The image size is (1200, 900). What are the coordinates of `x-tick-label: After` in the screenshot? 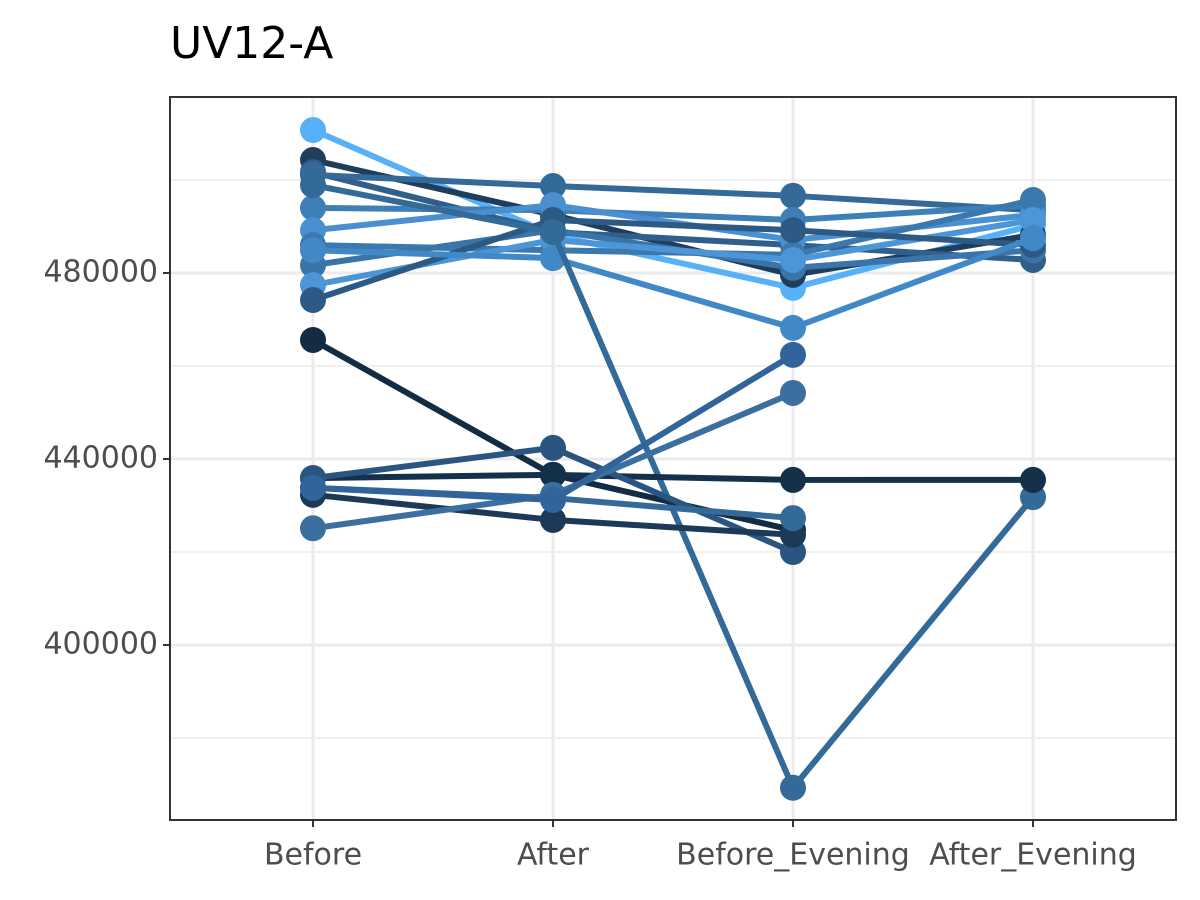 It's located at (553, 855).